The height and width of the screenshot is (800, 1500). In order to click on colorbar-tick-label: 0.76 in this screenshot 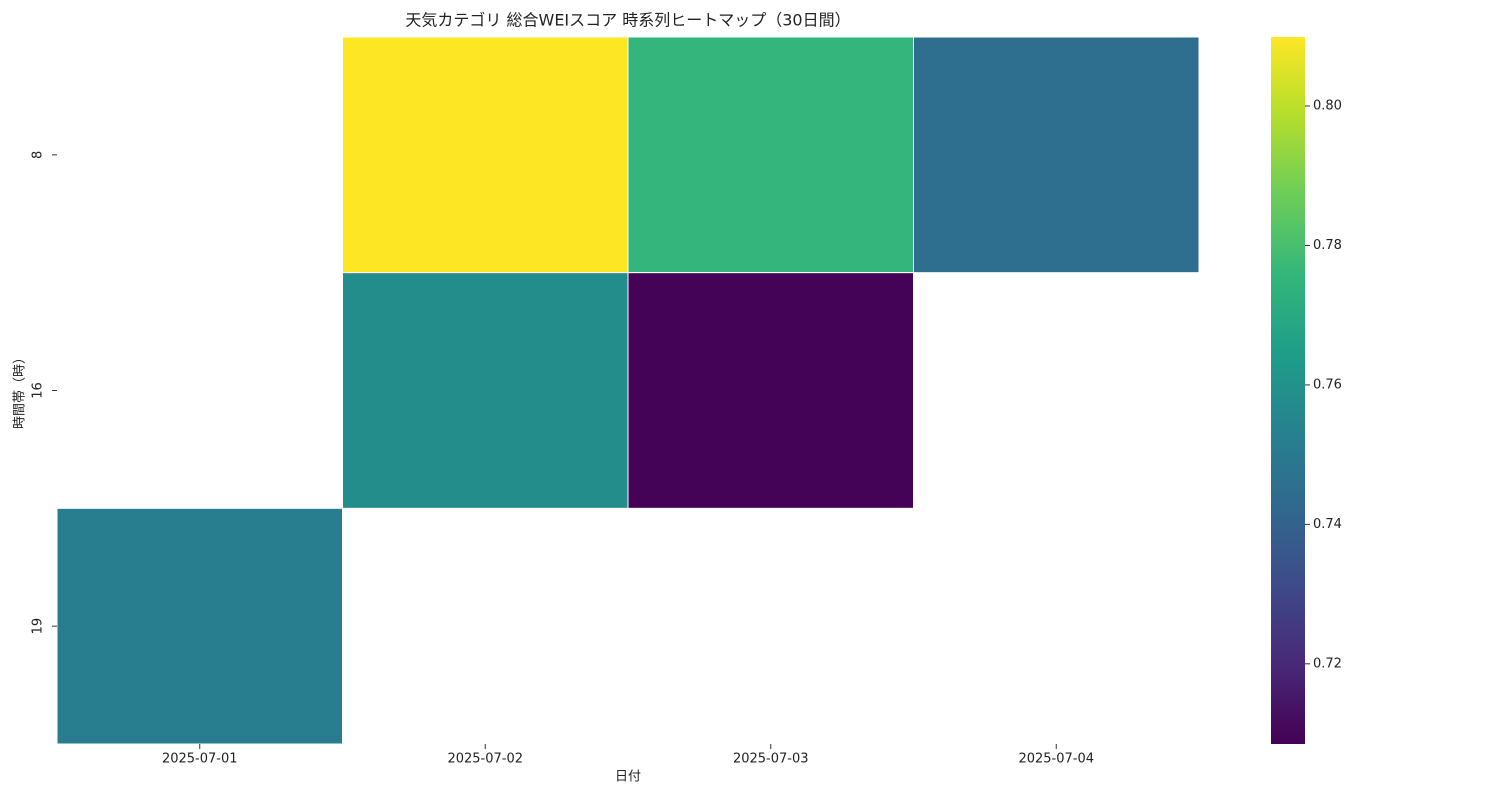, I will do `click(1327, 384)`.